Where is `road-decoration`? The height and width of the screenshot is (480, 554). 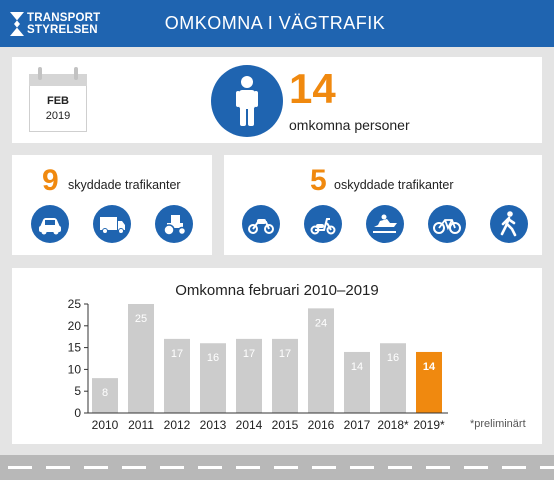 road-decoration is located at coordinates (277, 467).